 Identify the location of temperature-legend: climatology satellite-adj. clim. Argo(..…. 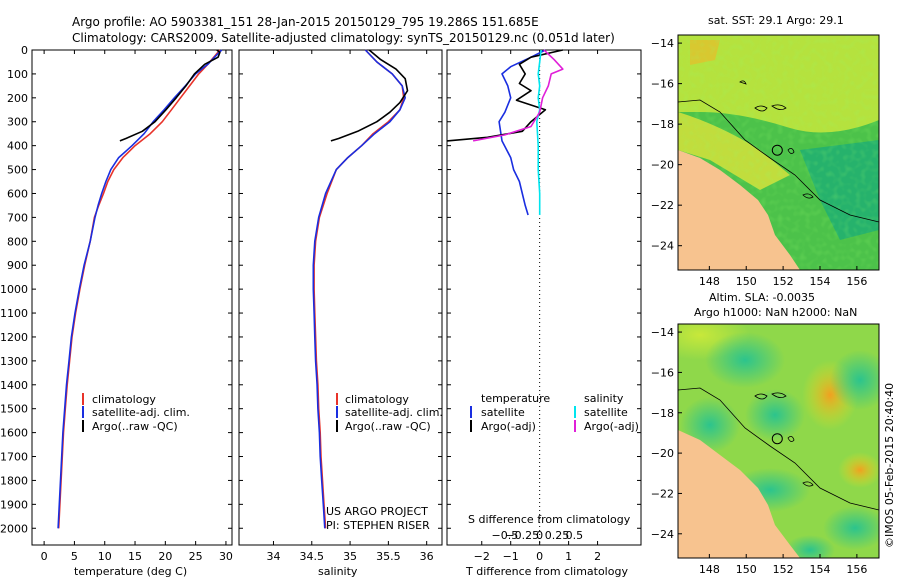
(136, 413).